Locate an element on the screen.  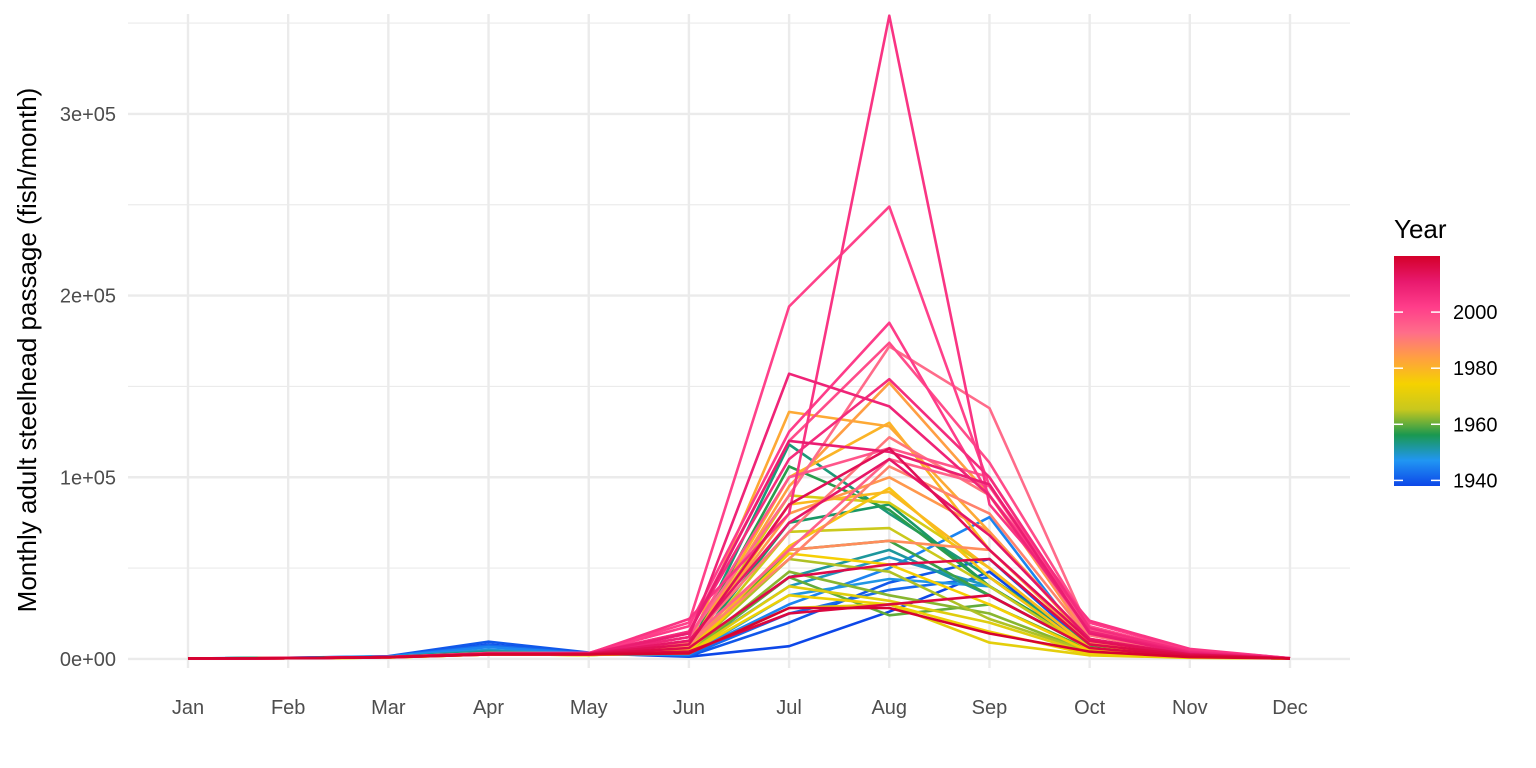
legend-label: 1960 is located at coordinates (1475, 425).